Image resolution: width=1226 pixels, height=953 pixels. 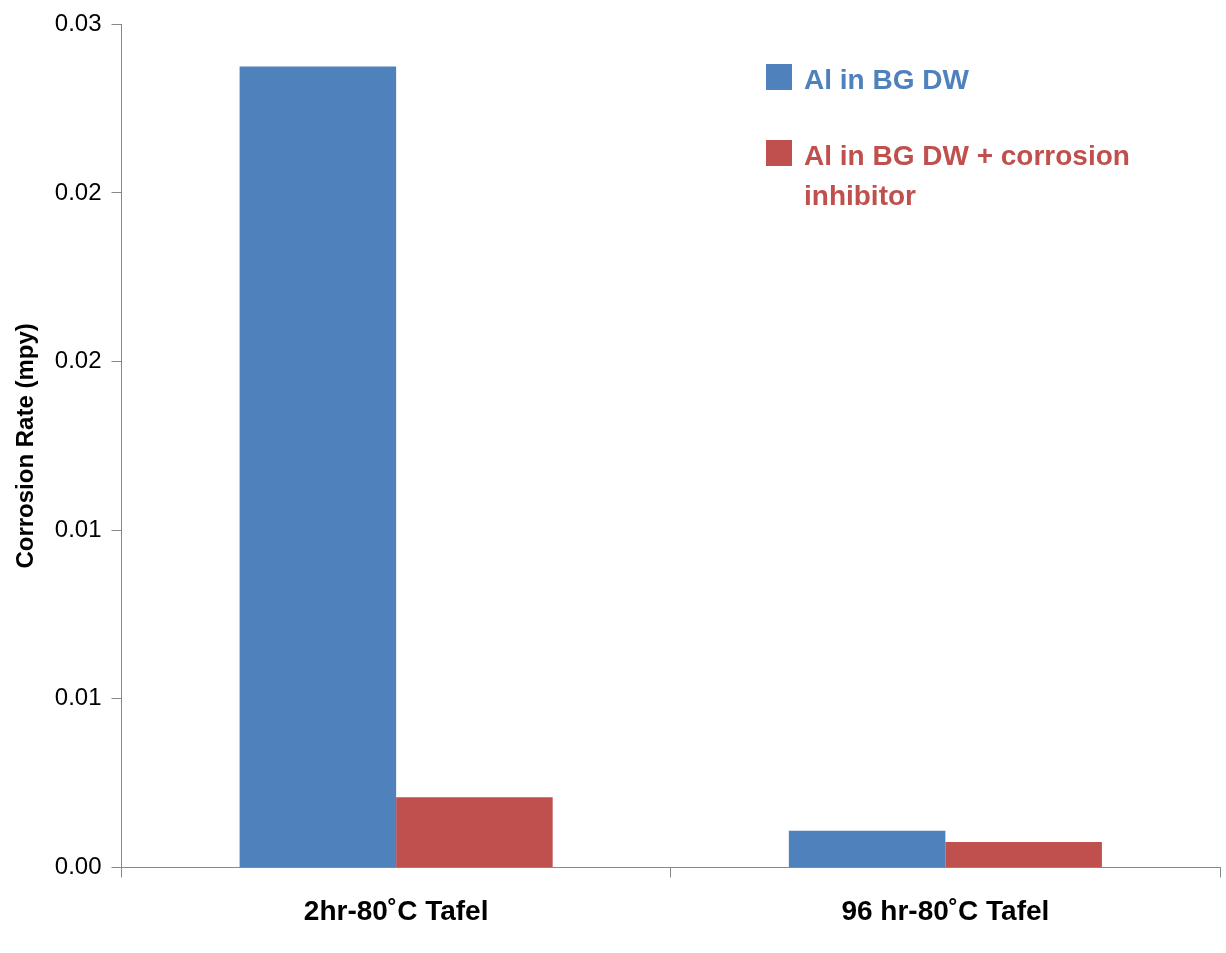 What do you see at coordinates (967, 176) in the screenshot?
I see `legend-label: Al in BG DW + corrosion inhibitor` at bounding box center [967, 176].